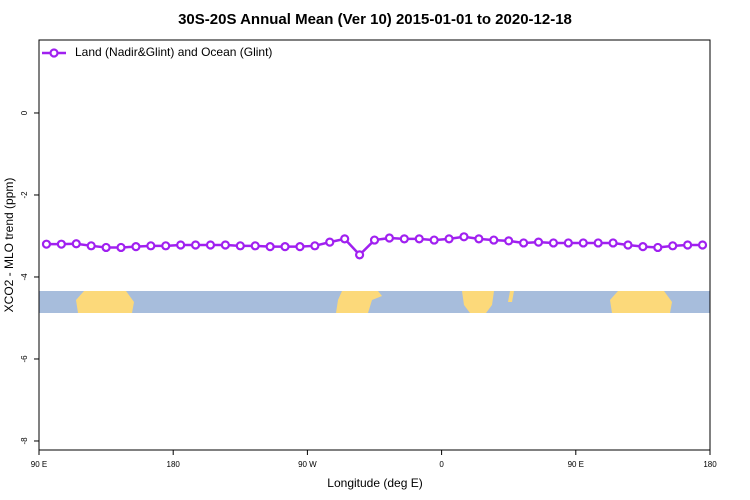  I want to click on y-axis-label: XCO2 - MLO trend (ppm), so click(9, 245).